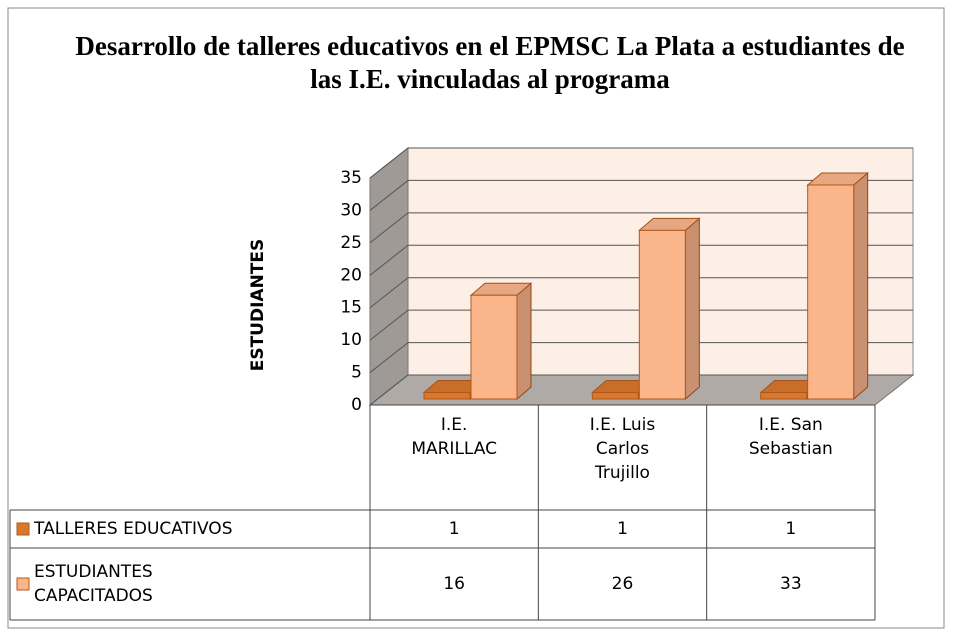 The image size is (953, 637). I want to click on legend-label: ESTUDIANTES CAPACITADOS, so click(93, 584).